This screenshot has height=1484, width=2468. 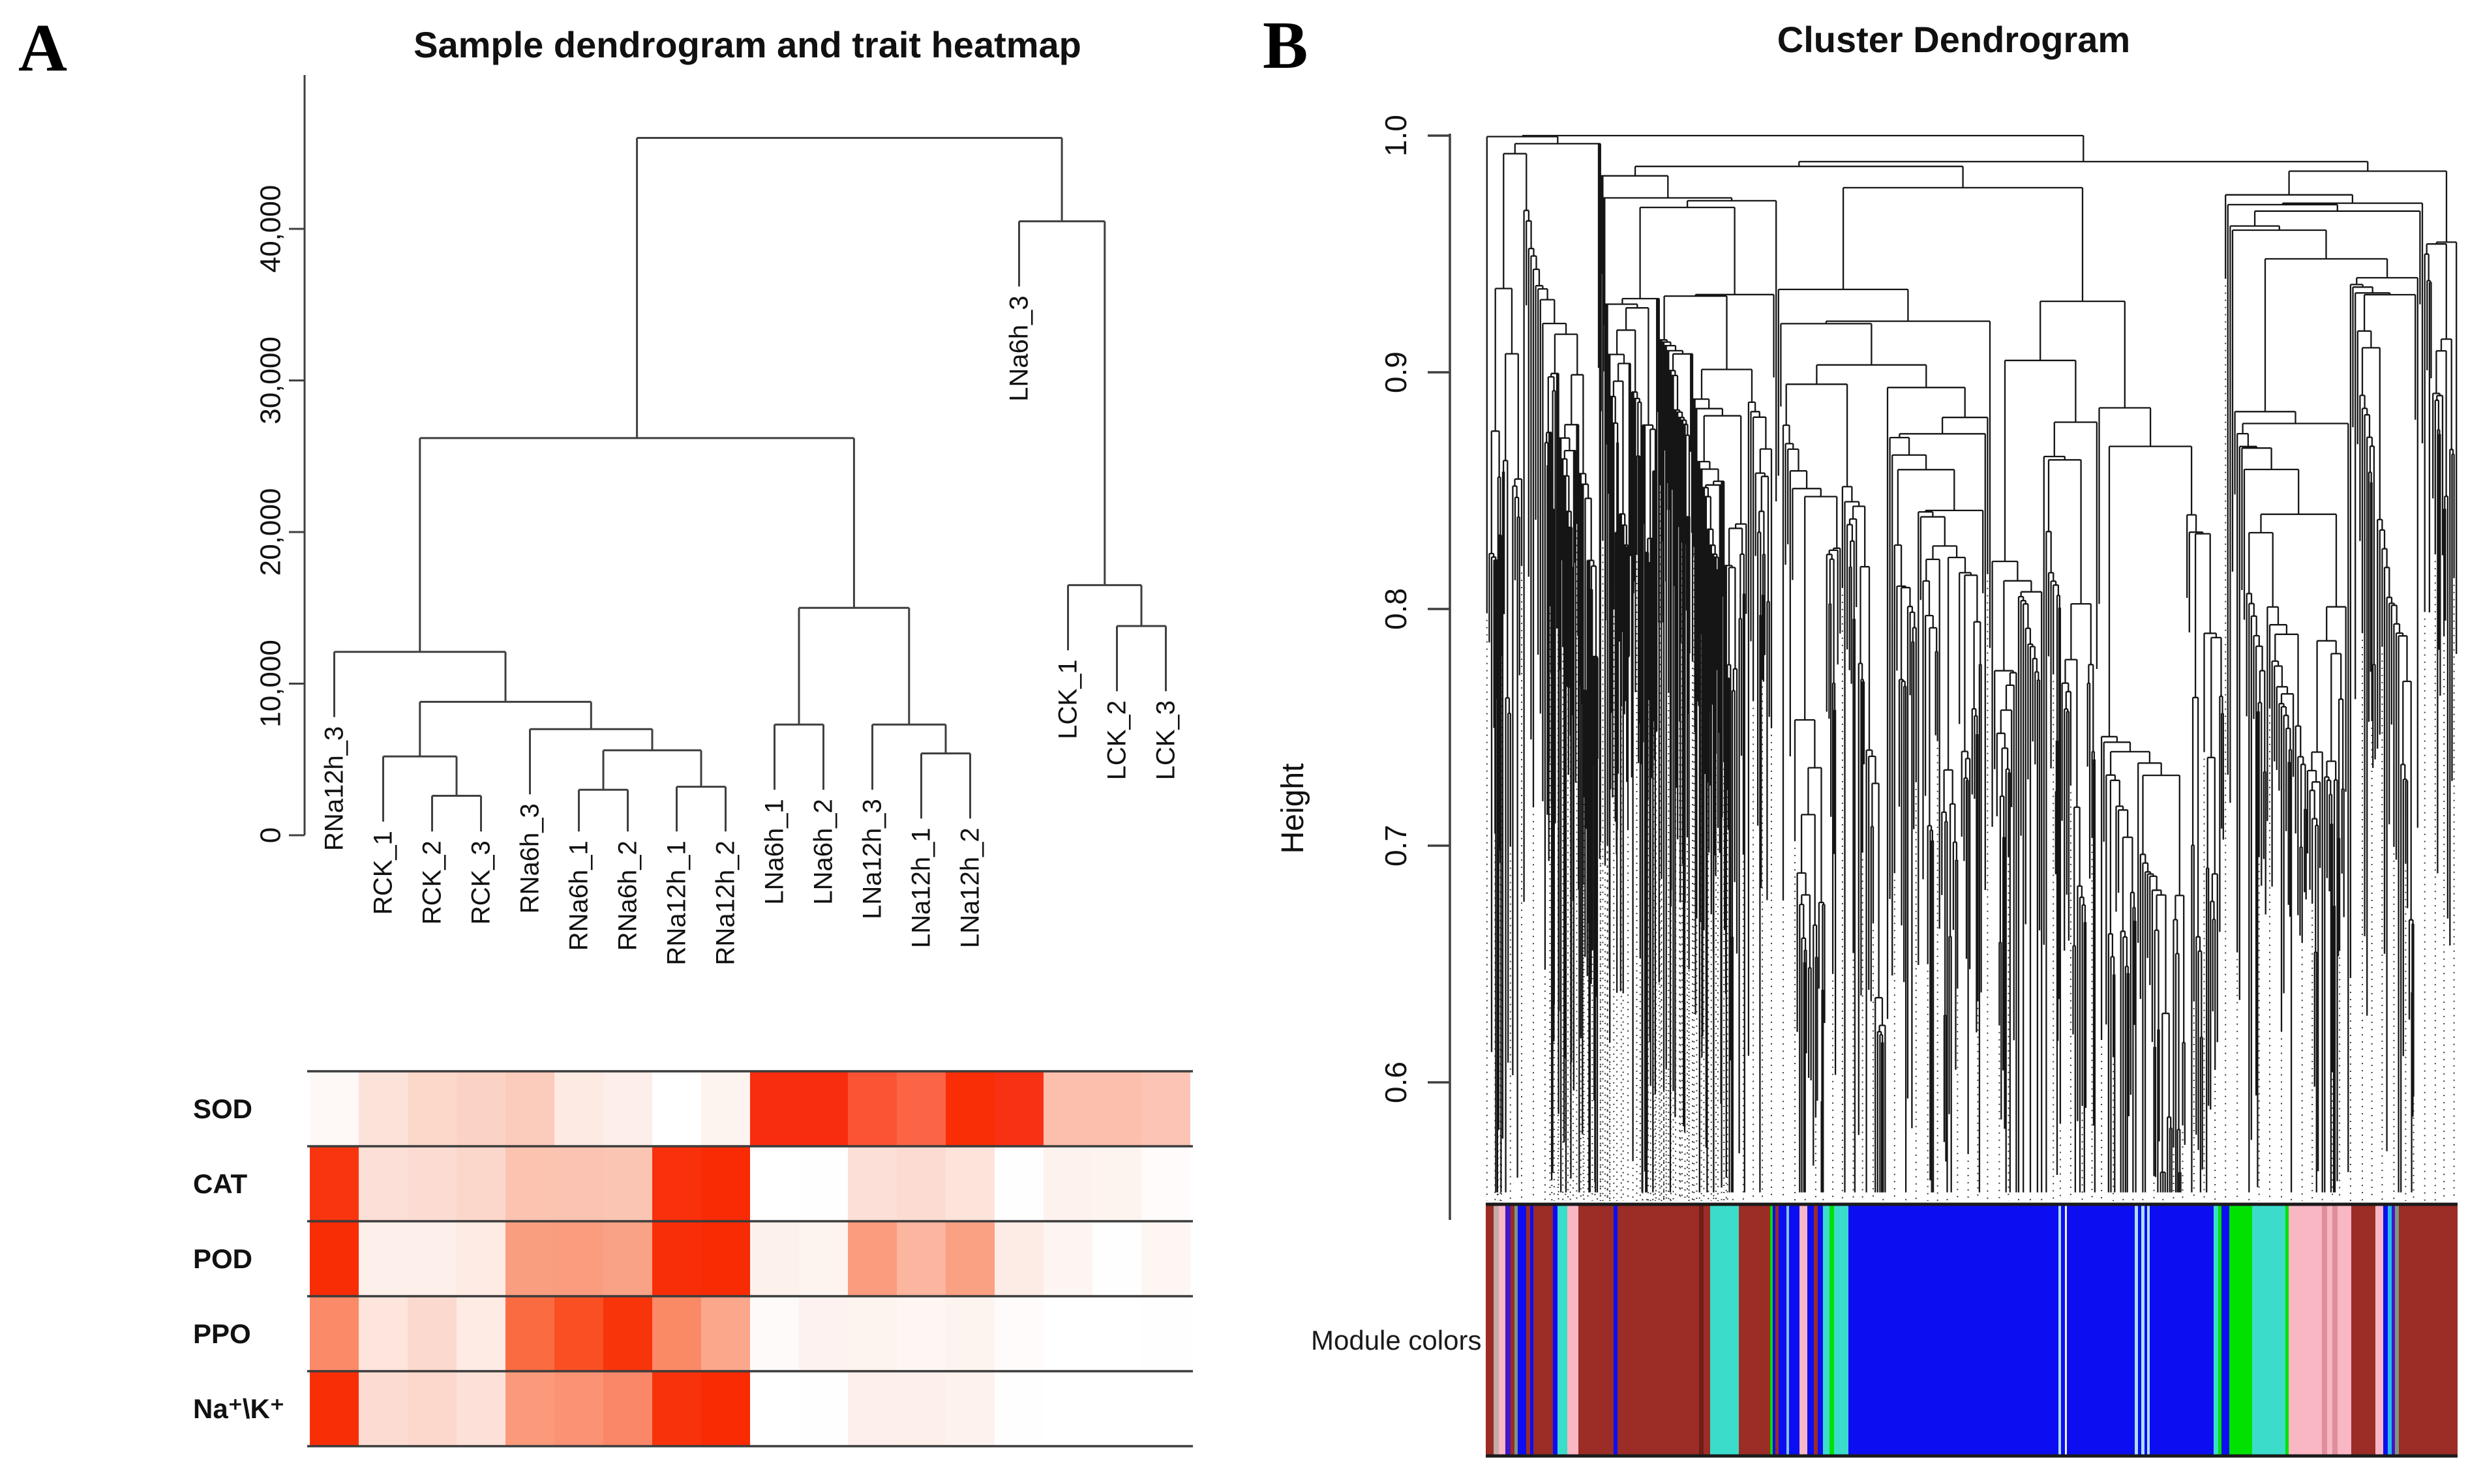 I want to click on panel-b-letter: B, so click(x=1285, y=45).